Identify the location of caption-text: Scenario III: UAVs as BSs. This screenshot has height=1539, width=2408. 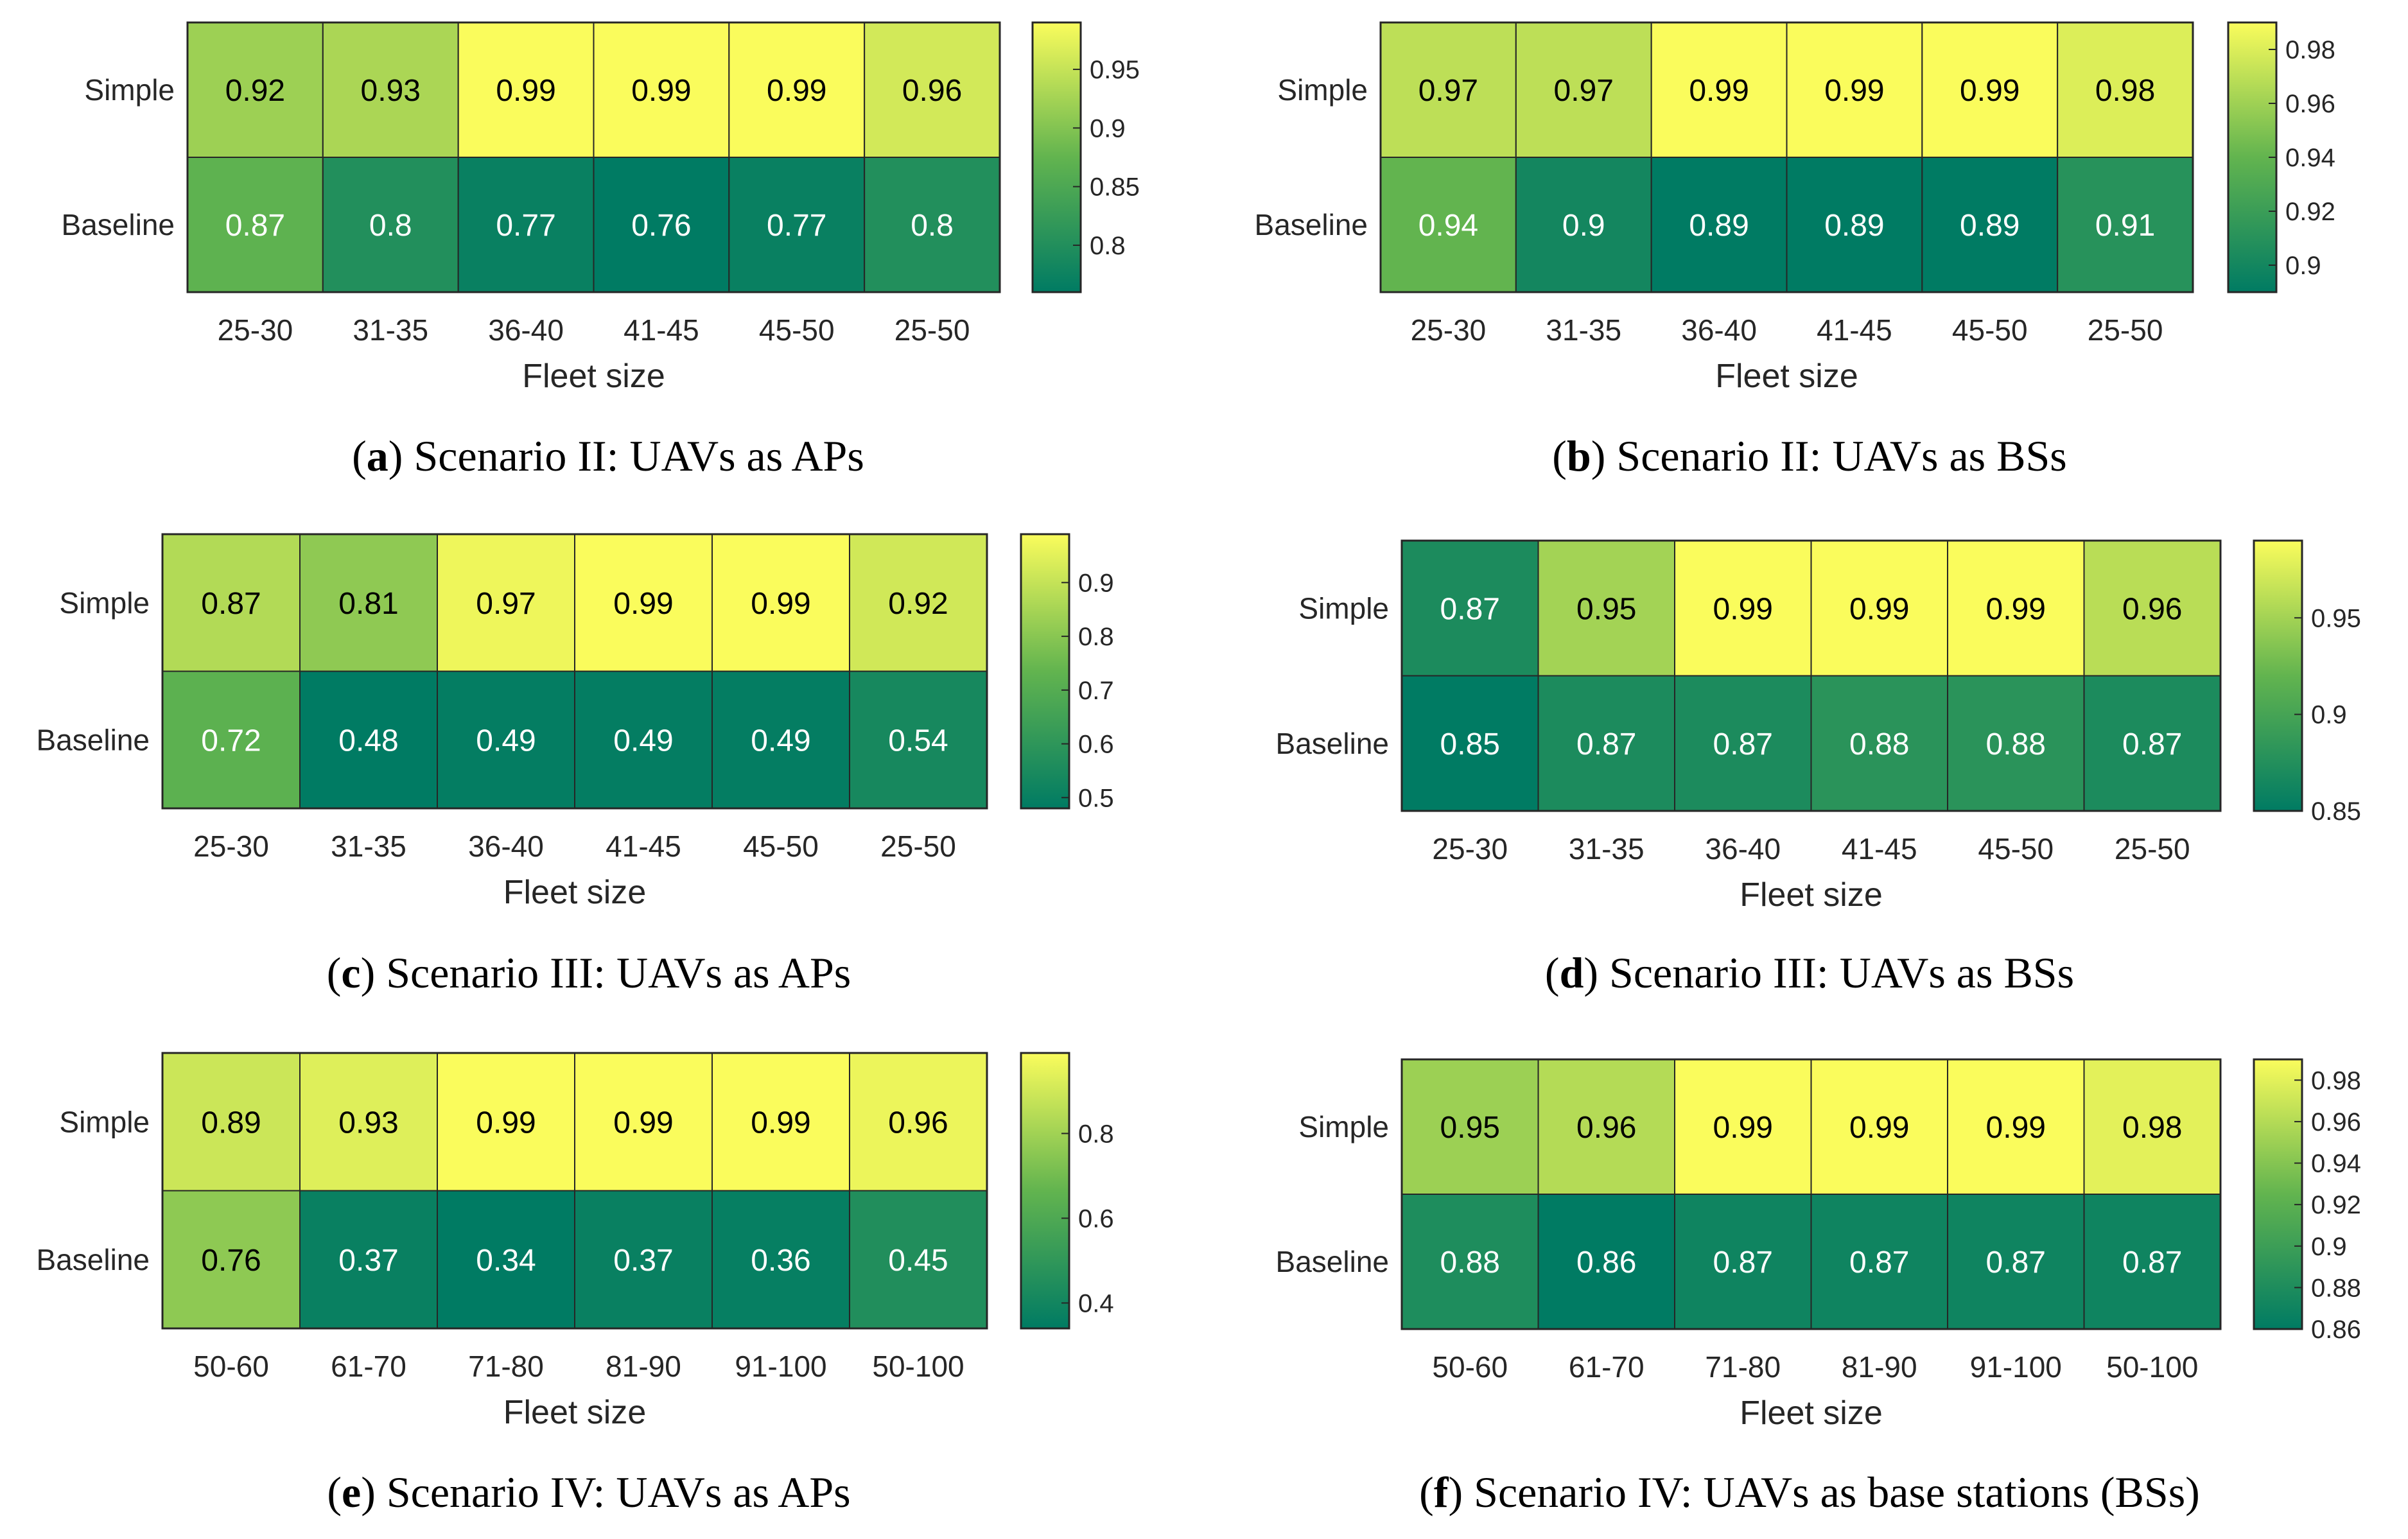
(1836, 972).